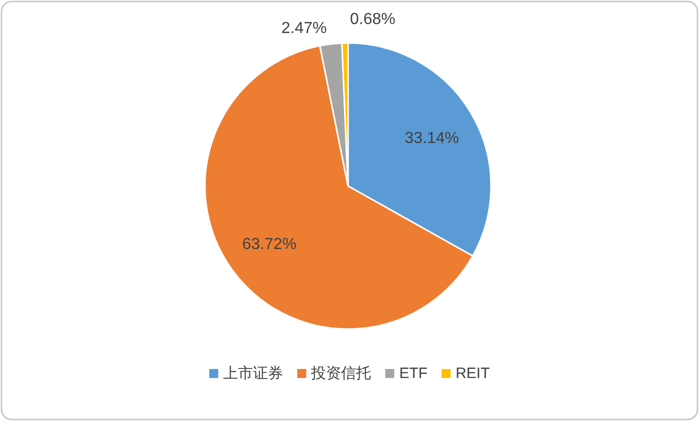 The image size is (699, 421). I want to click on data-label: 2.47%, so click(304, 28).